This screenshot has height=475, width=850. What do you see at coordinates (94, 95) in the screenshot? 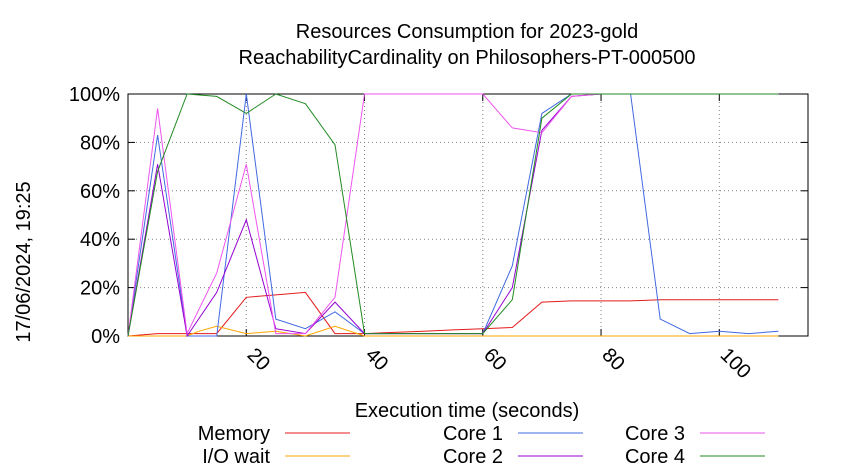
I see `y-tick-label: 100%` at bounding box center [94, 95].